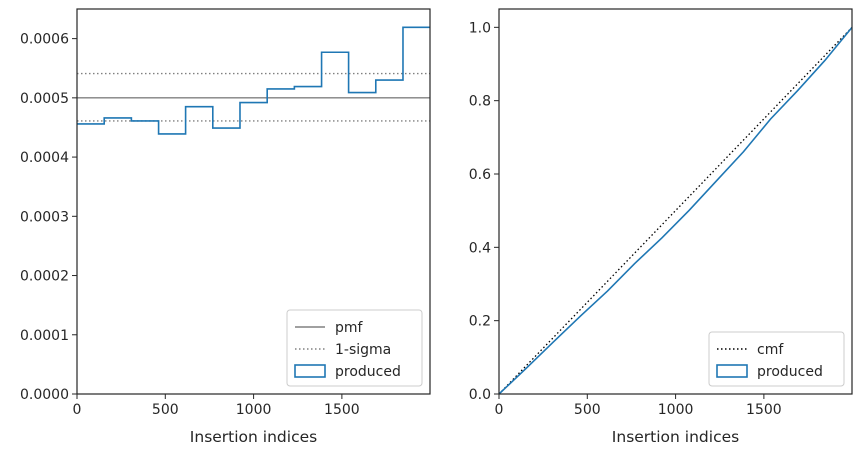 The width and height of the screenshot is (861, 453). What do you see at coordinates (363, 350) in the screenshot?
I see `1-sigma-legend-label: 1-sigma` at bounding box center [363, 350].